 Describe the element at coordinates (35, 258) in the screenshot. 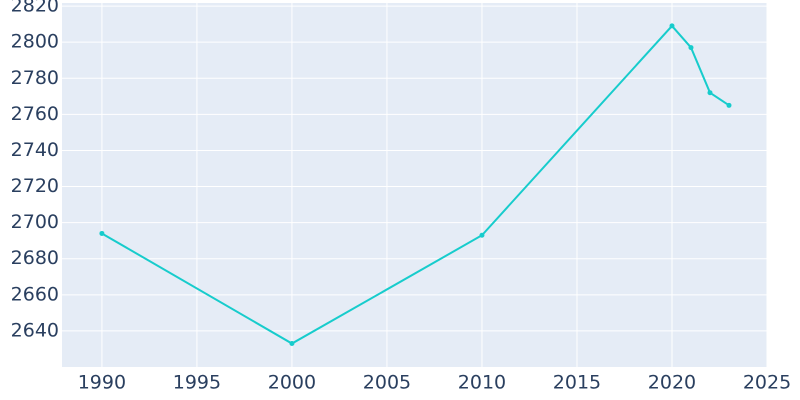

I see `y-tick-label: 2680` at that location.